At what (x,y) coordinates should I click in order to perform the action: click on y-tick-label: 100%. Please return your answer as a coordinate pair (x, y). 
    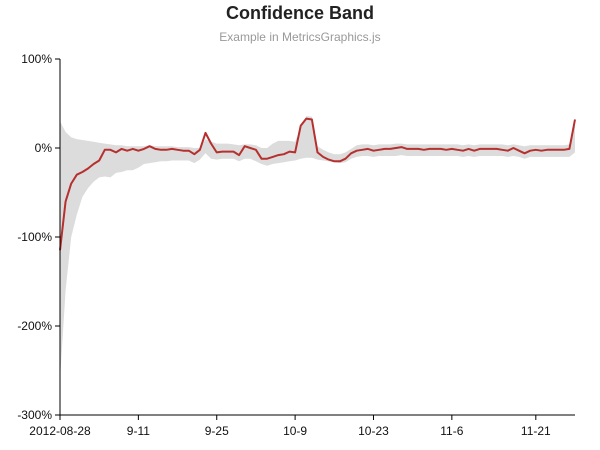
    Looking at the image, I should click on (36, 59).